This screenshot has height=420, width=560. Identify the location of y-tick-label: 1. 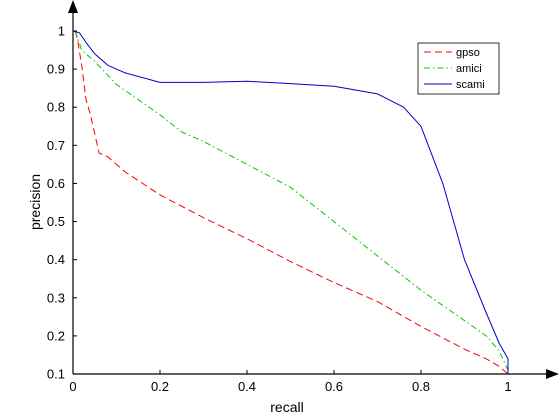
(61, 31).